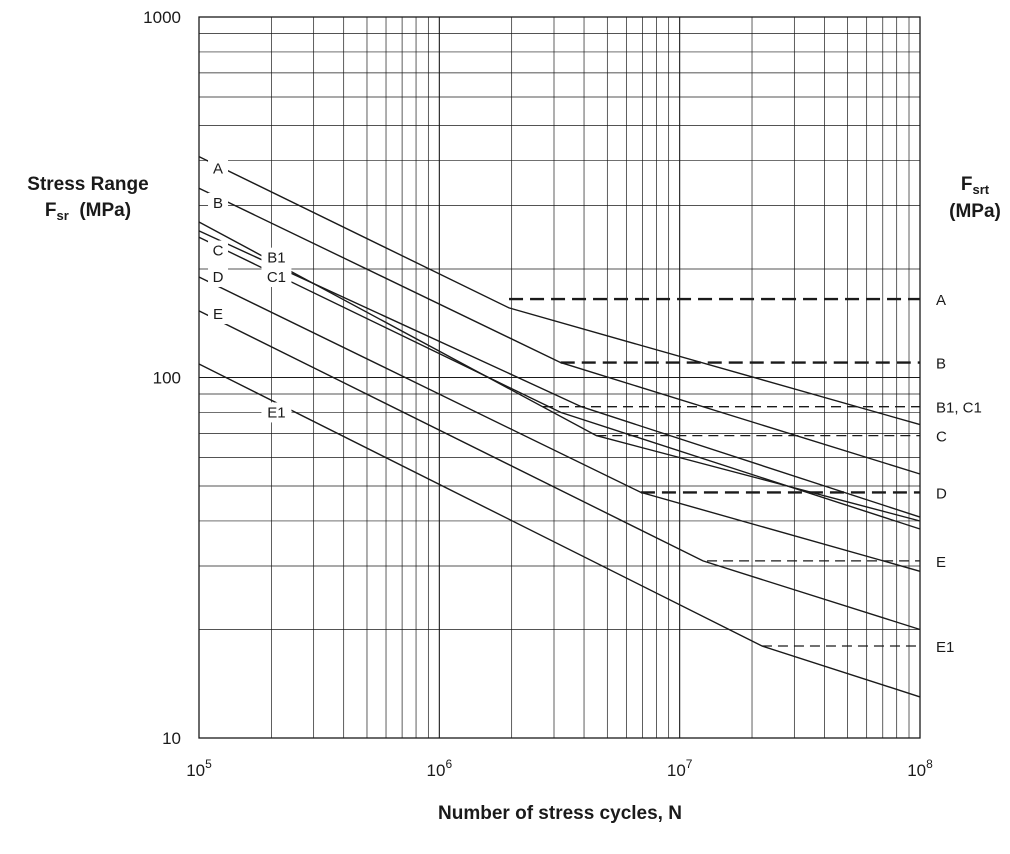 This screenshot has width=1010, height=854. Describe the element at coordinates (966, 184) in the screenshot. I see `right-axis-symbol: F` at that location.